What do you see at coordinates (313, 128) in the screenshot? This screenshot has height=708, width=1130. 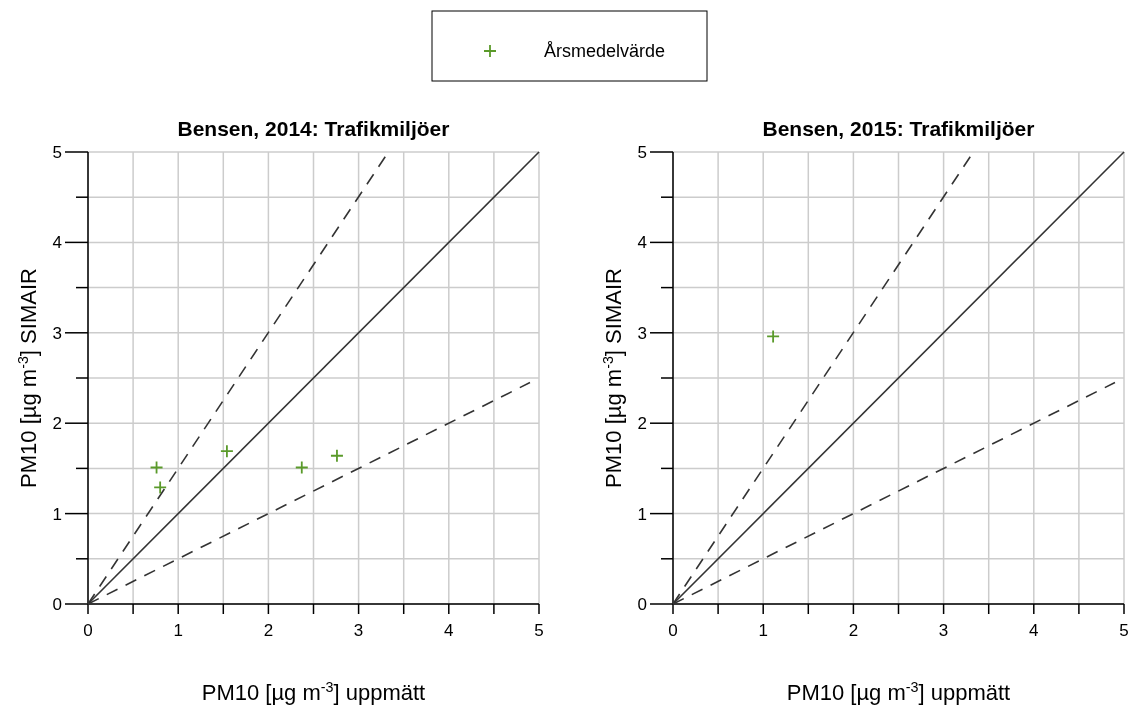 I see `chart-title: Bensen, 2014: Trafikmiljöer` at bounding box center [313, 128].